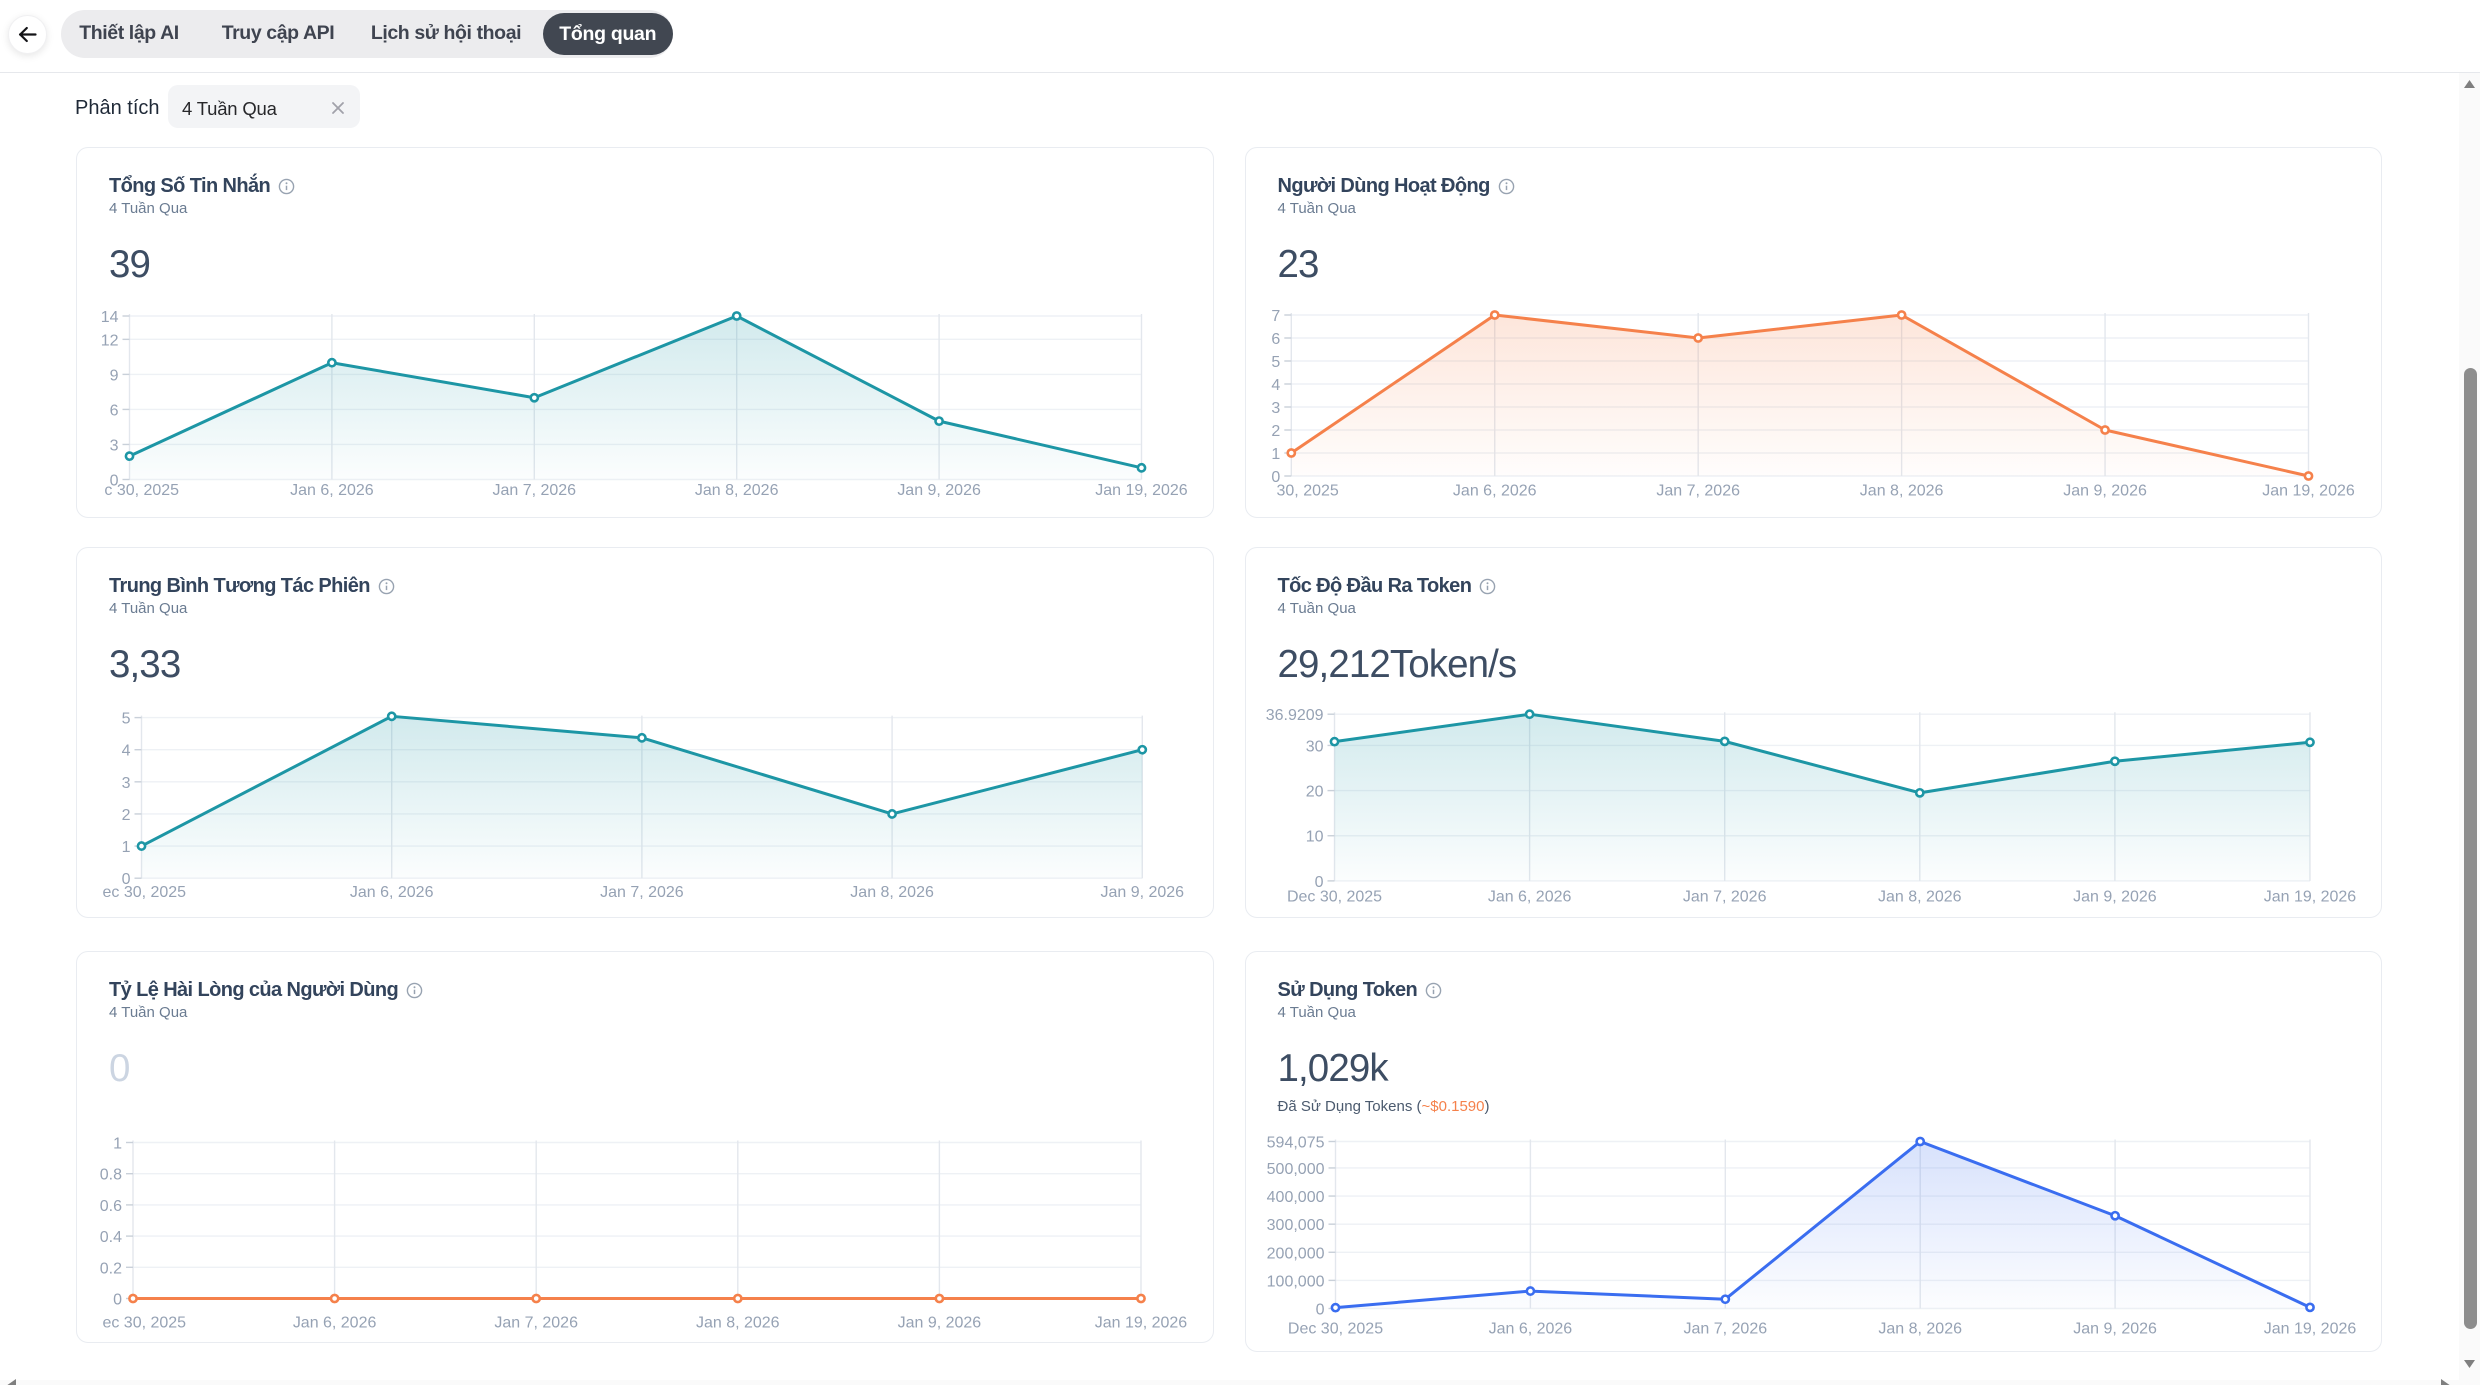  What do you see at coordinates (1295, 1143) in the screenshot?
I see `svg-text: 594,075` at bounding box center [1295, 1143].